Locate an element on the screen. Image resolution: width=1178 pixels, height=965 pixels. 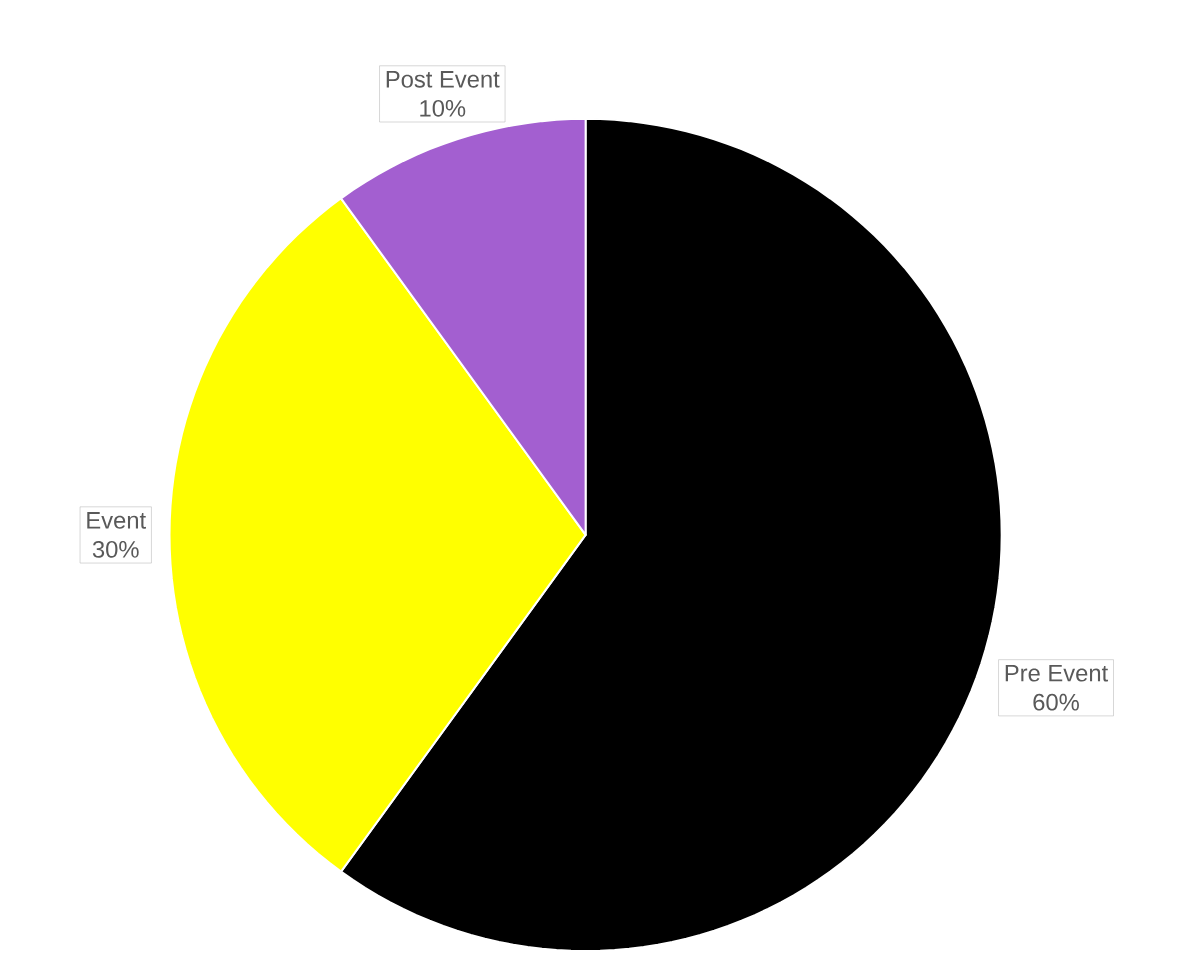
slice-label: Pre Event is located at coordinates (1057, 673).